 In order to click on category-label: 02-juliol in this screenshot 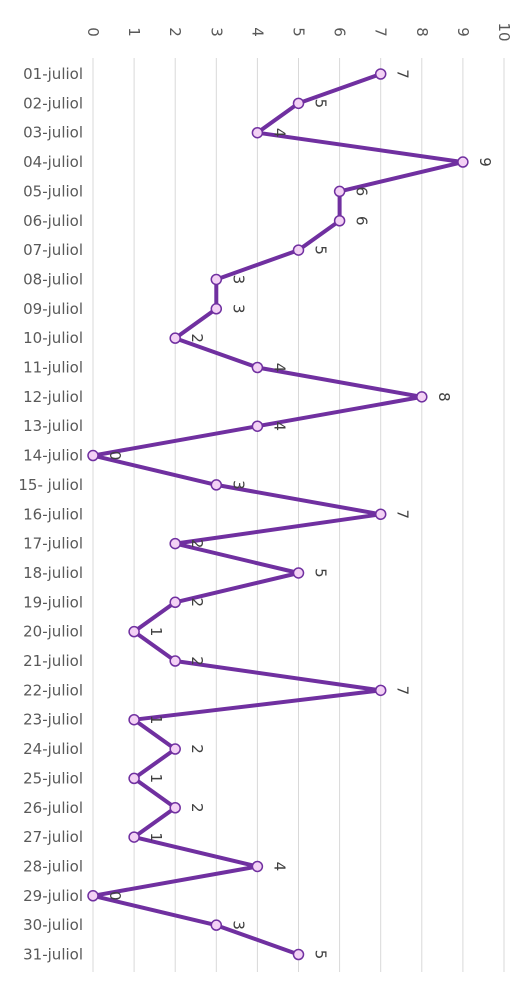, I will do `click(53, 103)`.